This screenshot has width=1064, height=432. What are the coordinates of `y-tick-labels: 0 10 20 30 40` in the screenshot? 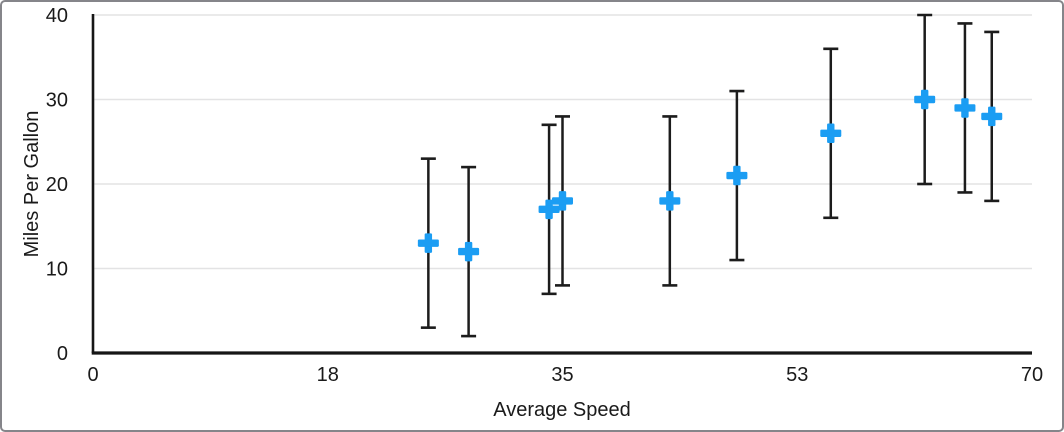 It's located at (57, 185).